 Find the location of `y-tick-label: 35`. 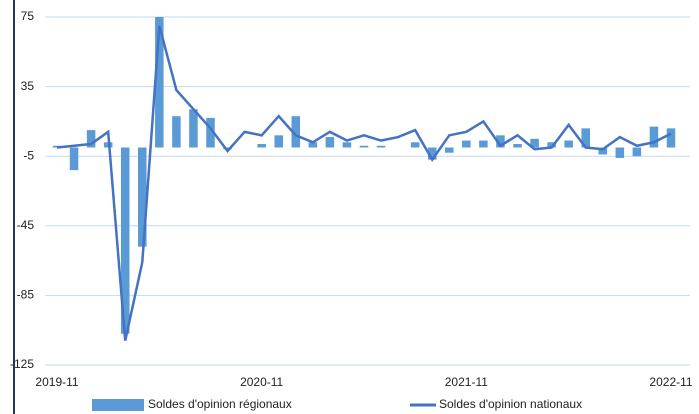

y-tick-label: 35 is located at coordinates (28, 86).